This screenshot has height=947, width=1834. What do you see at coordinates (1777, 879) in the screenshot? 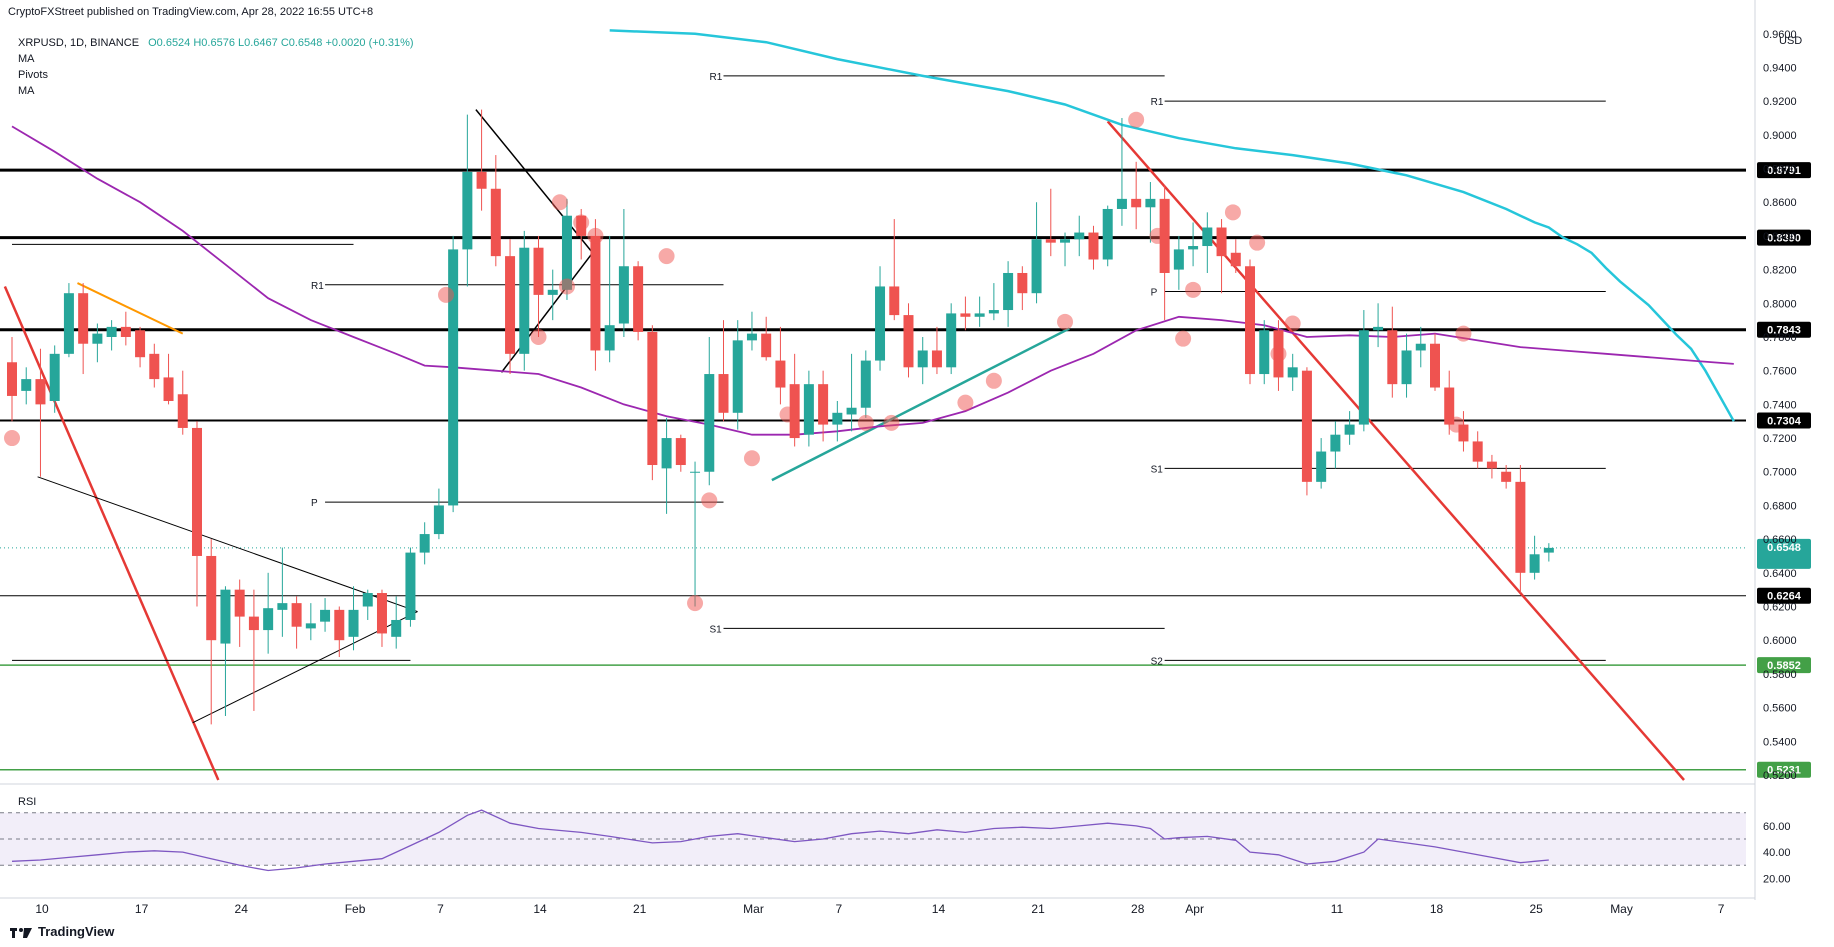
I see `rsi-tick: 20.00` at bounding box center [1777, 879].